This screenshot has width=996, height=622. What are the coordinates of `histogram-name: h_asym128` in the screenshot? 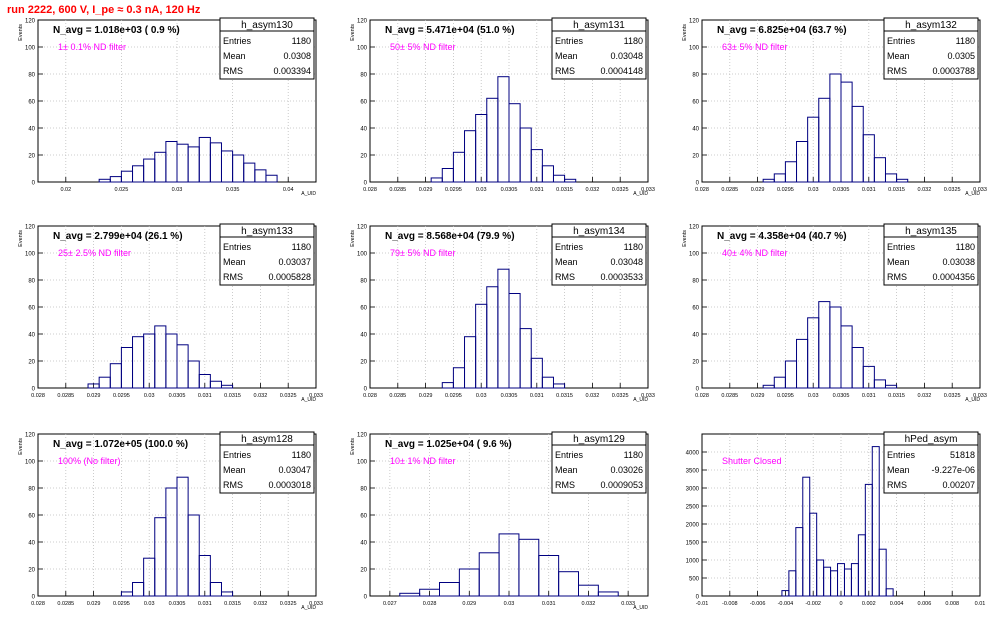 It's located at (267, 439).